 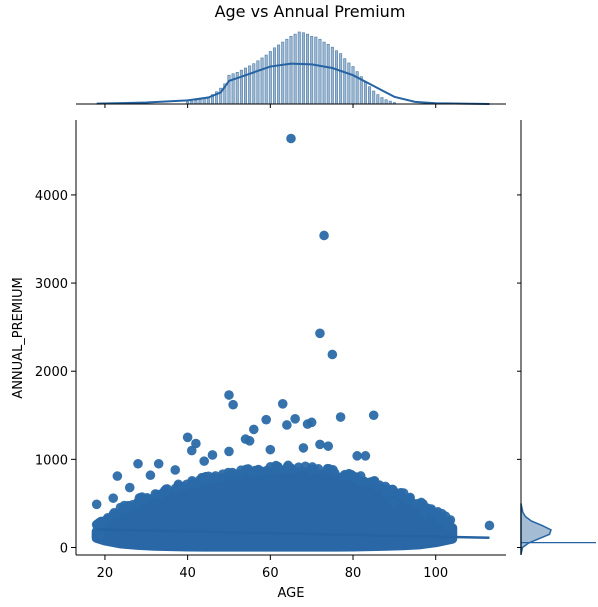 I want to click on y-axis-label: ANNUAL_PREMIUM, so click(x=18, y=337).